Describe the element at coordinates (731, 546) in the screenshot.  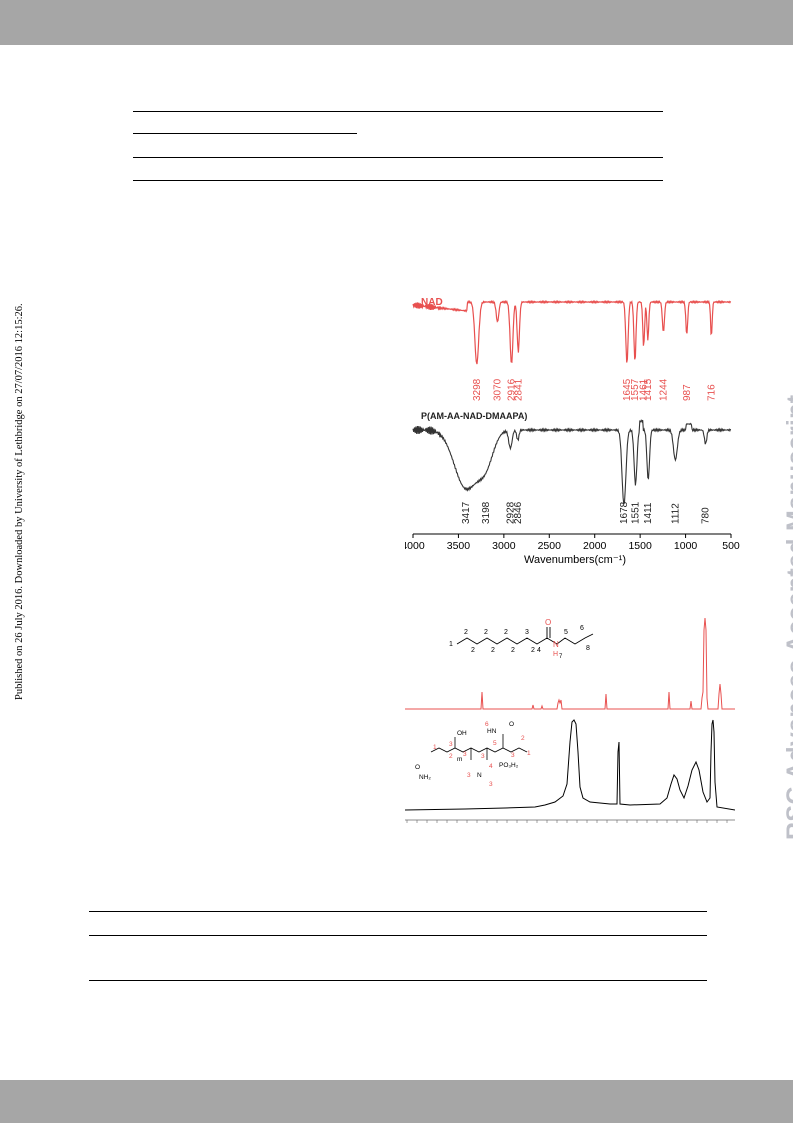
I see `ir-x-tick-label-500: 500` at that location.